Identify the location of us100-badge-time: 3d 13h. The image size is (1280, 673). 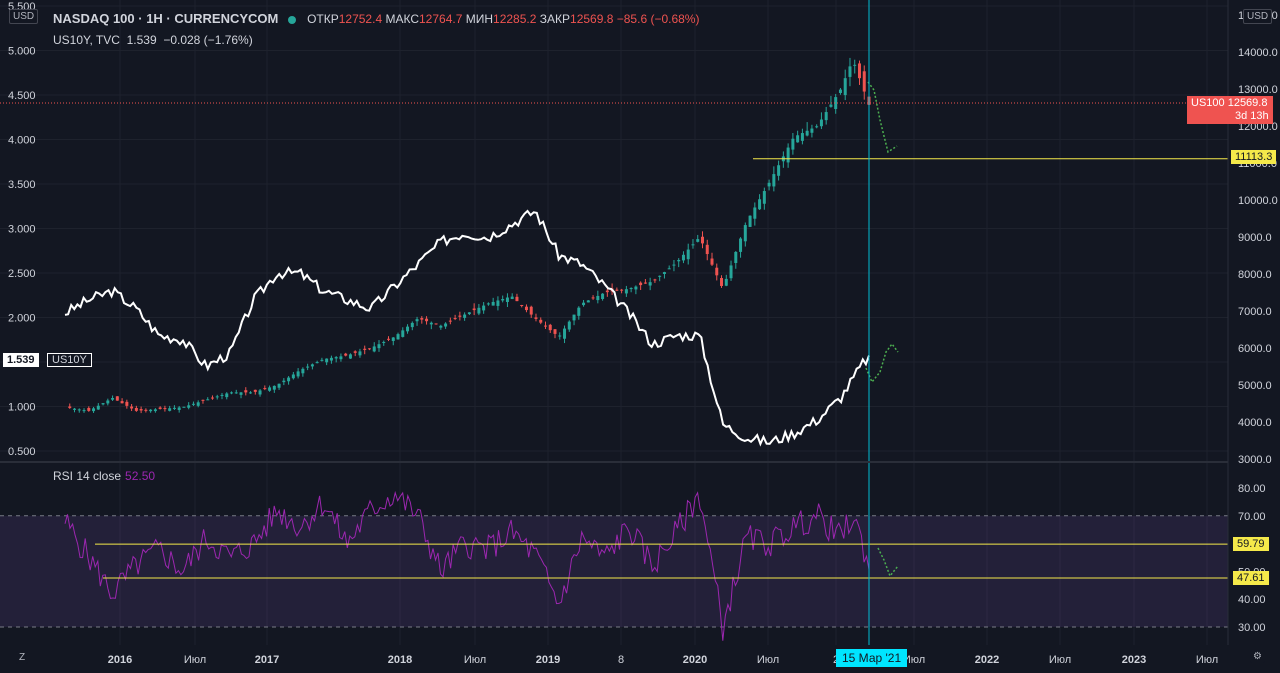
(1252, 116).